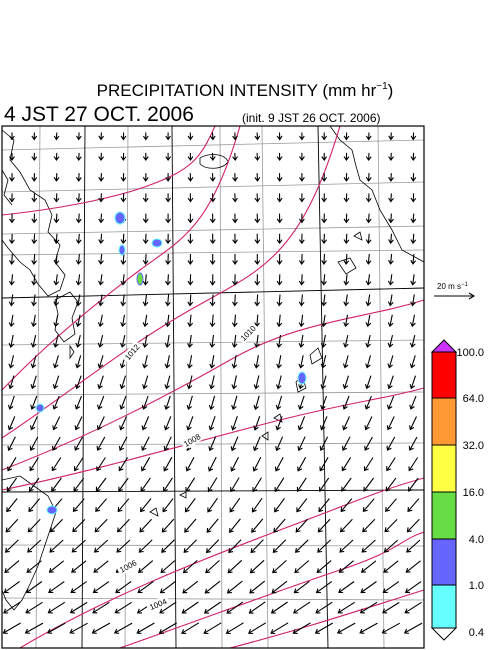 This screenshot has height=650, width=500. I want to click on colorbar-label: 100.0, so click(470, 353).